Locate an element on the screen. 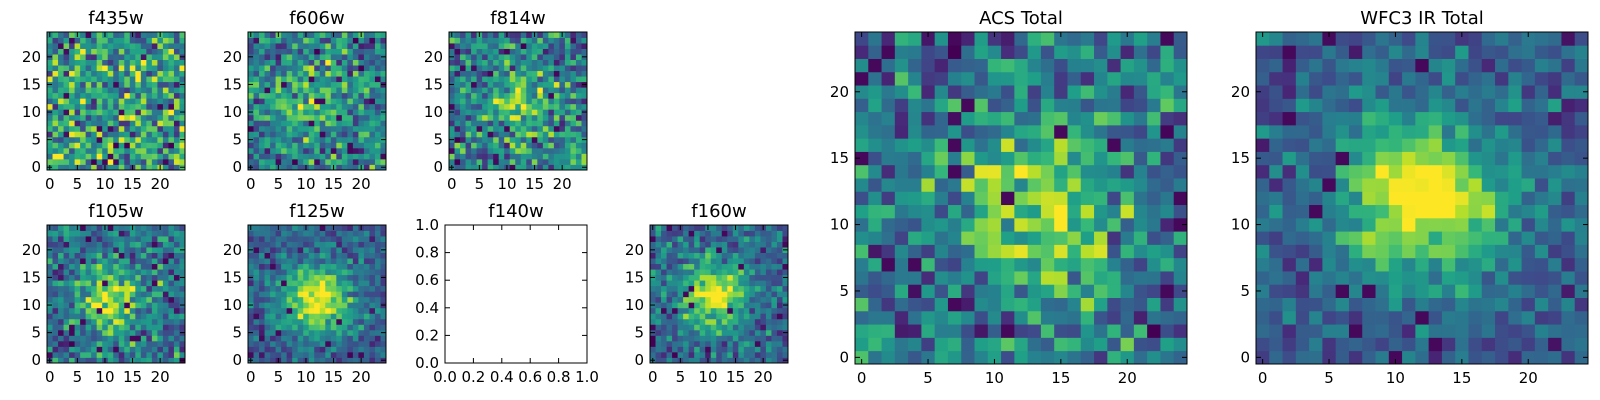 The width and height of the screenshot is (1600, 400). y-tick-label: 15 is located at coordinates (232, 84).